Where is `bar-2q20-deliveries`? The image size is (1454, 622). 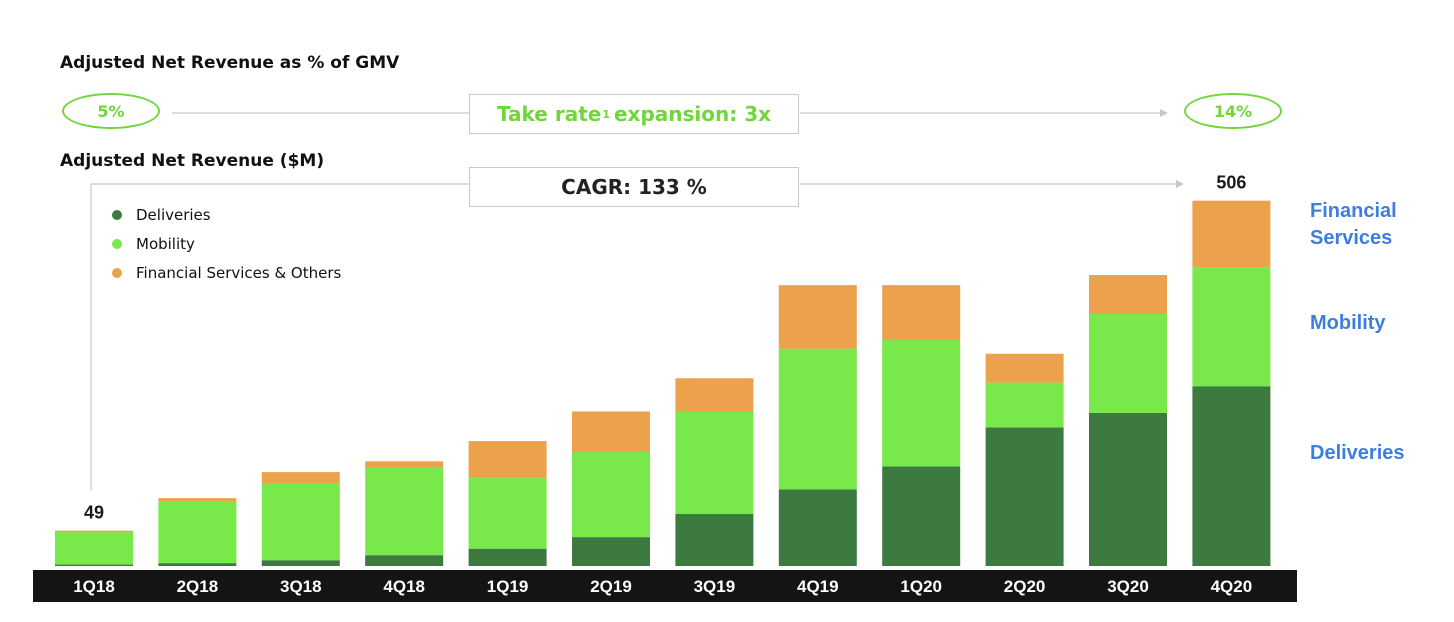 bar-2q20-deliveries is located at coordinates (1024, 496).